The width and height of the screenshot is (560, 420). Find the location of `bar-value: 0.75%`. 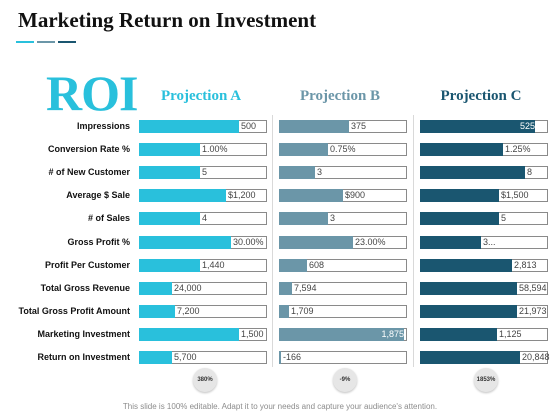

bar-value: 0.75% is located at coordinates (343, 149).